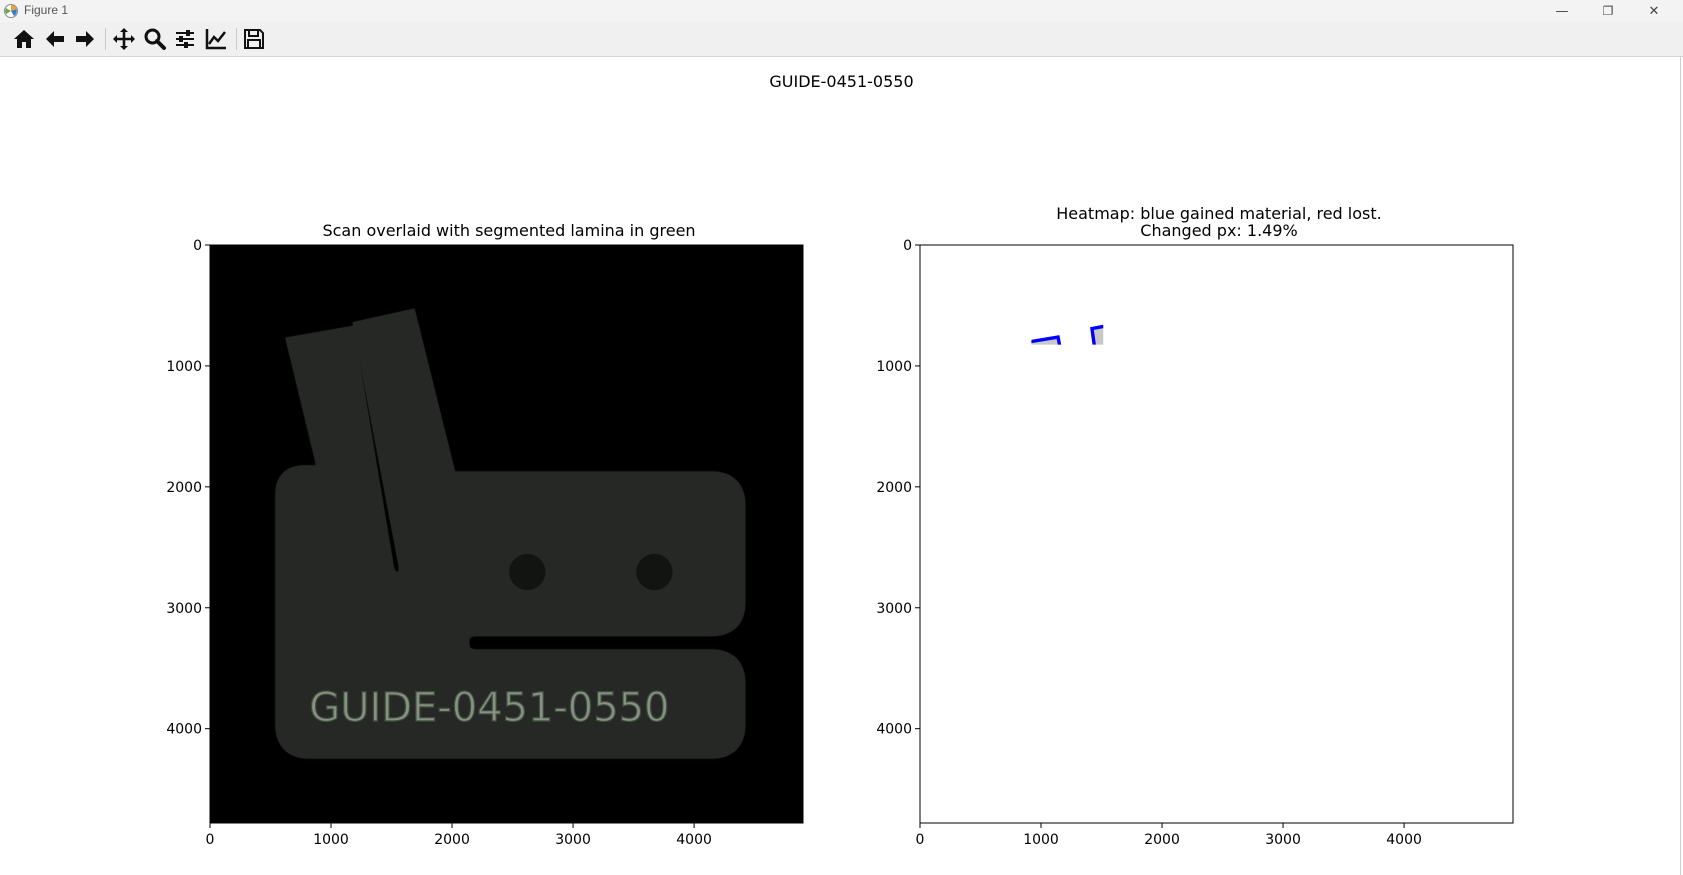 This screenshot has height=875, width=1683. I want to click on edit-axis-button, so click(216, 39).